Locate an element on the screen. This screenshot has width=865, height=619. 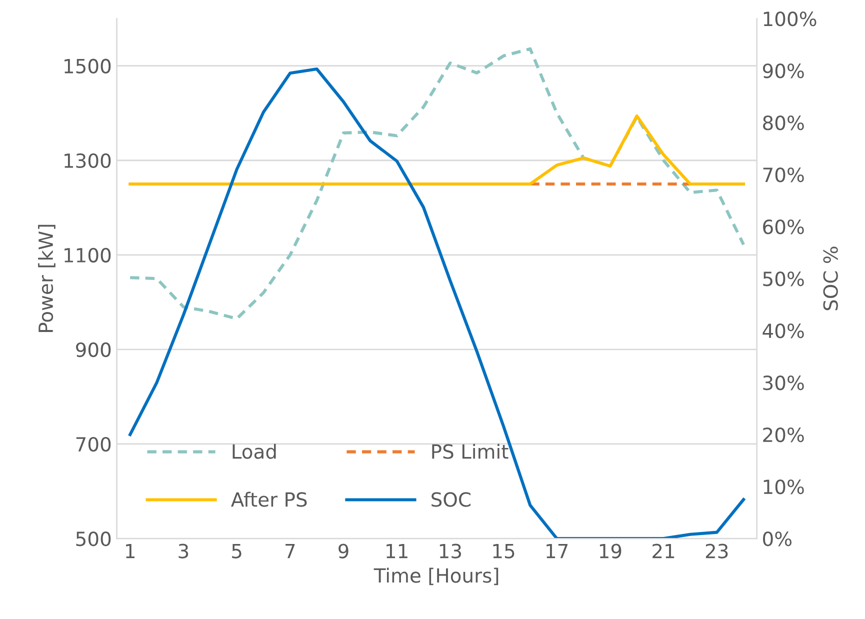
y2-tick-label: 80% is located at coordinates (783, 123).